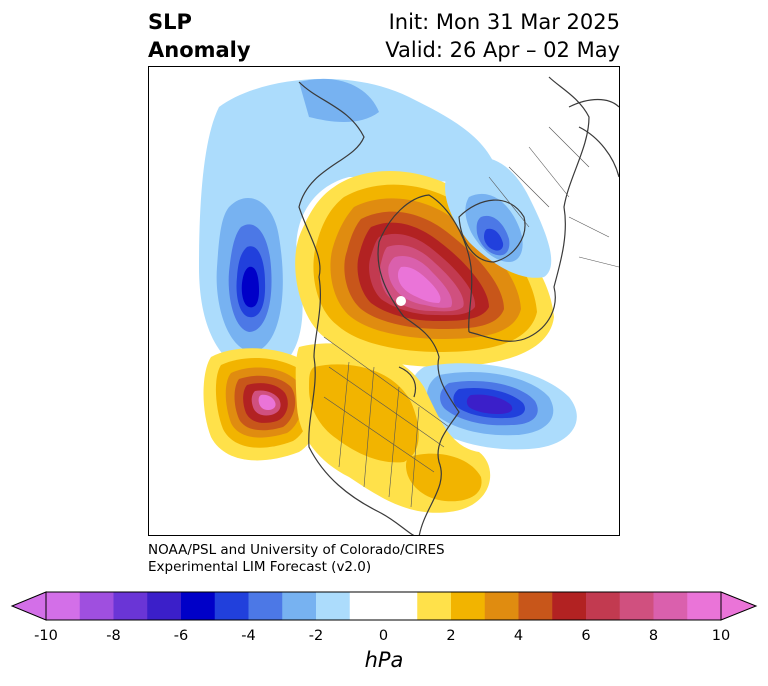  I want to click on credit-line-2: Experimental LIM Forecast (v2.0), so click(260, 567).